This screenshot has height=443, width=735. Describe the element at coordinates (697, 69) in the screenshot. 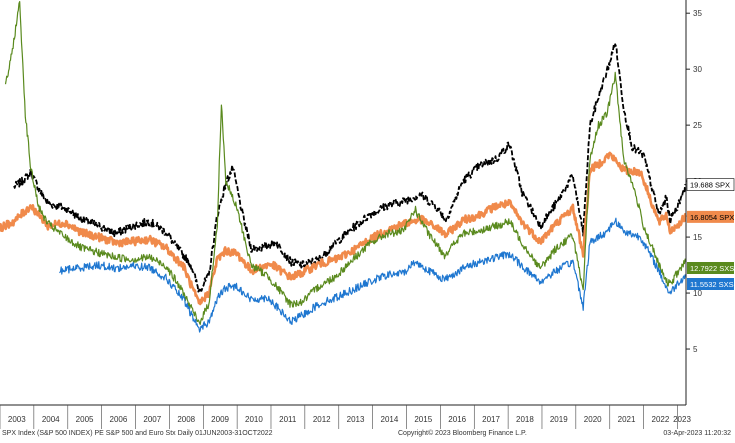

I see `y-tick-label: 30` at that location.